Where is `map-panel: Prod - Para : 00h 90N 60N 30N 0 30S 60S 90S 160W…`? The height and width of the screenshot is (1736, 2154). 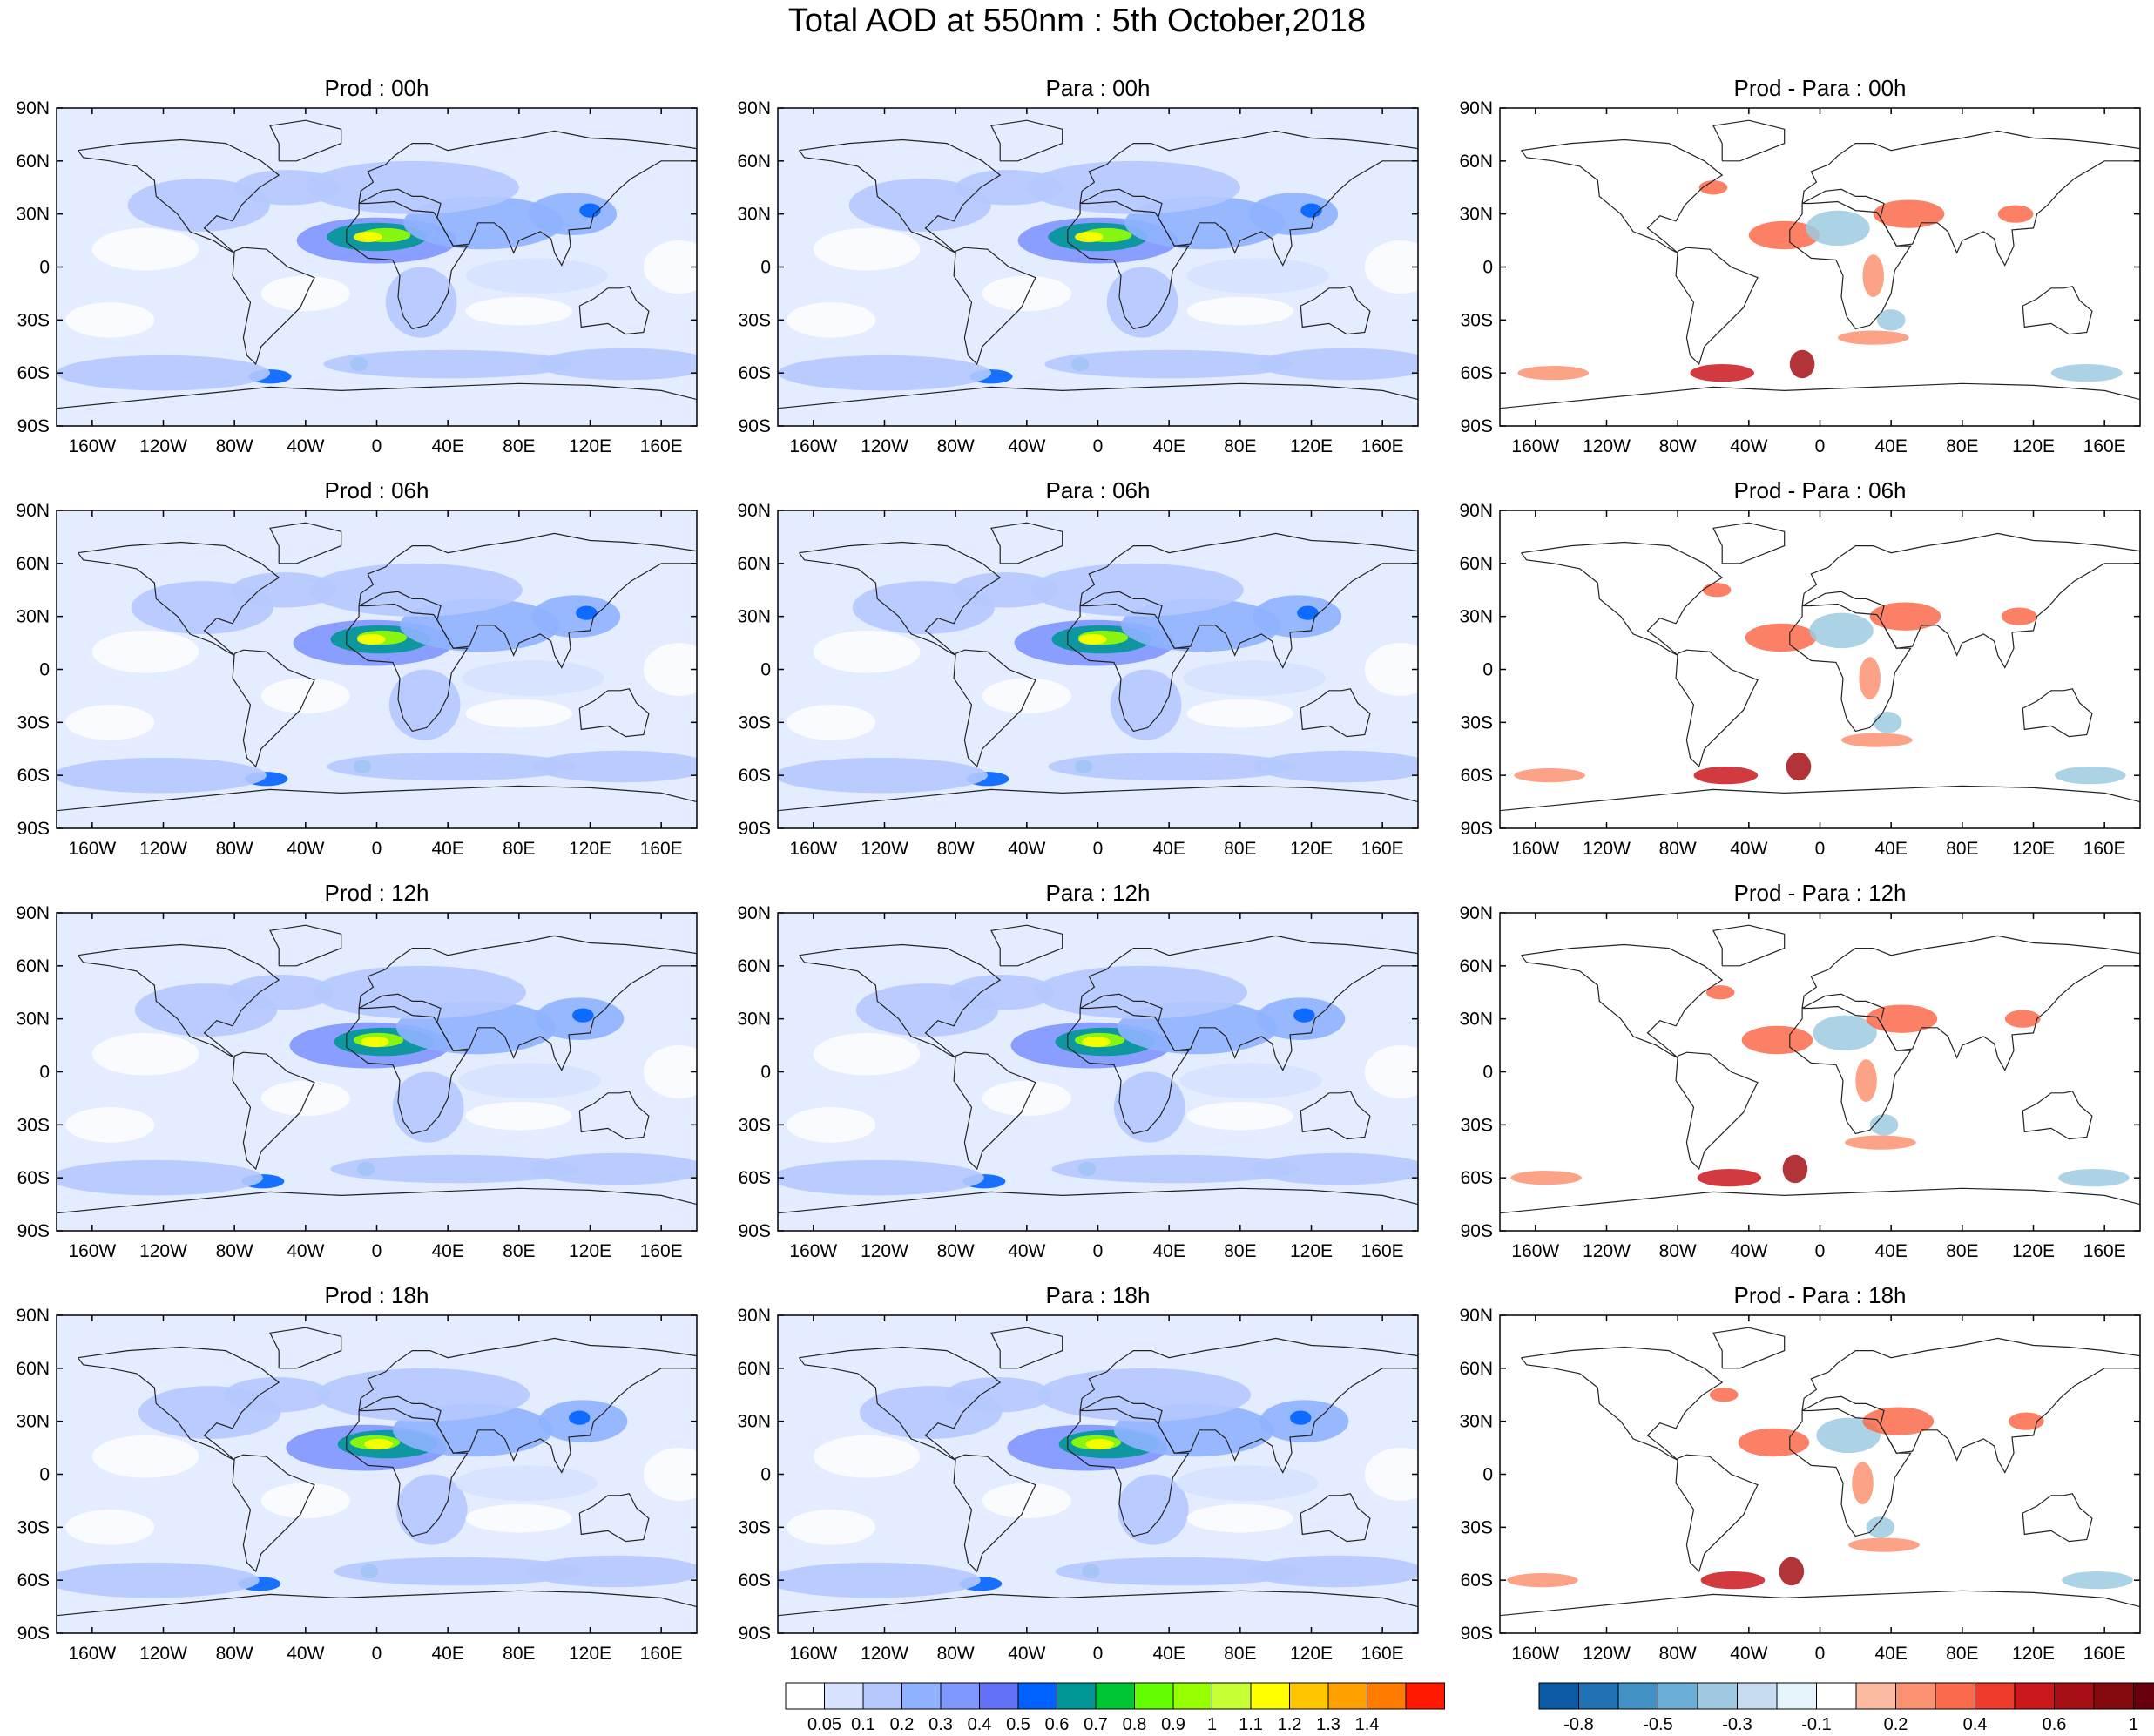
map-panel: Prod - Para : 00h 90N 60N 30N 0 30S 60S 90S 160W… is located at coordinates (1801, 275).